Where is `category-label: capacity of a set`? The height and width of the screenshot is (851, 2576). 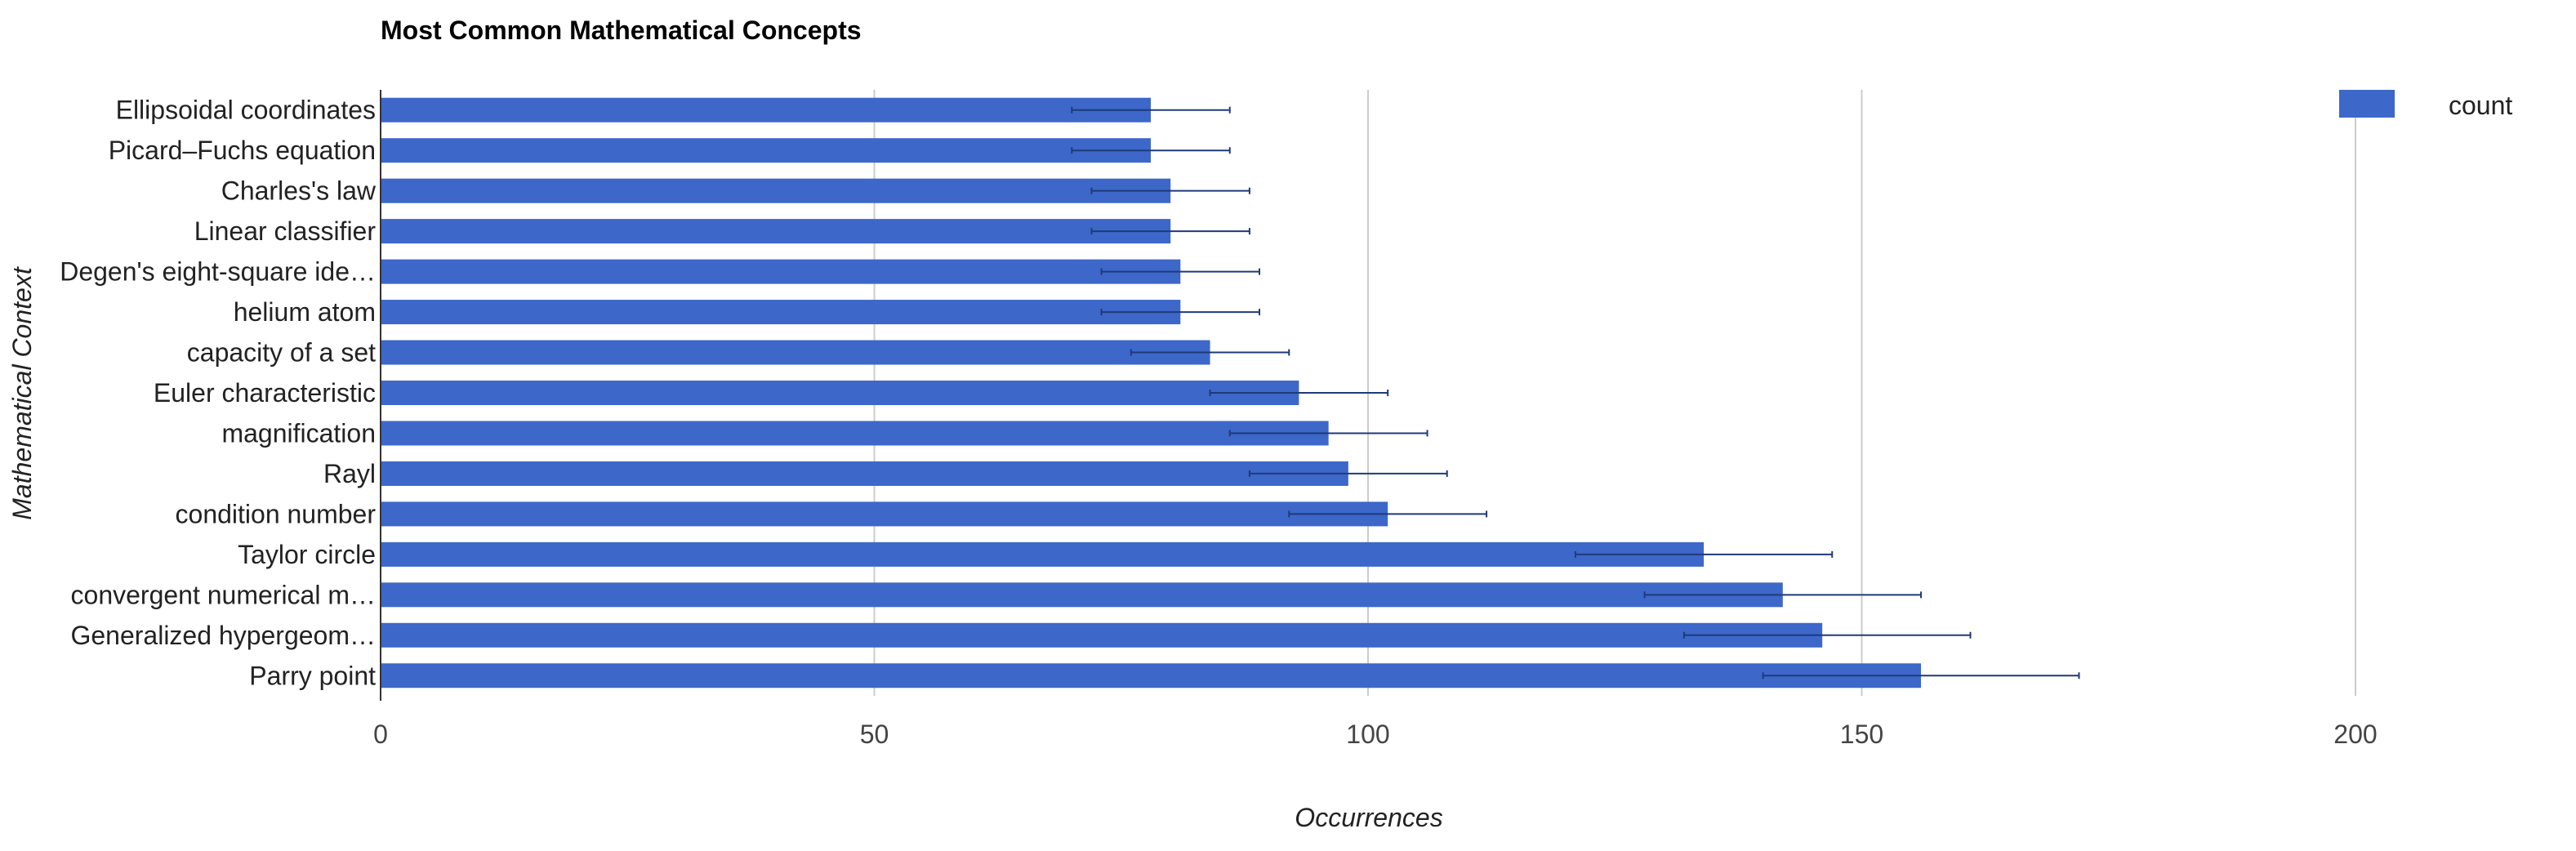 category-label: capacity of a set is located at coordinates (281, 353).